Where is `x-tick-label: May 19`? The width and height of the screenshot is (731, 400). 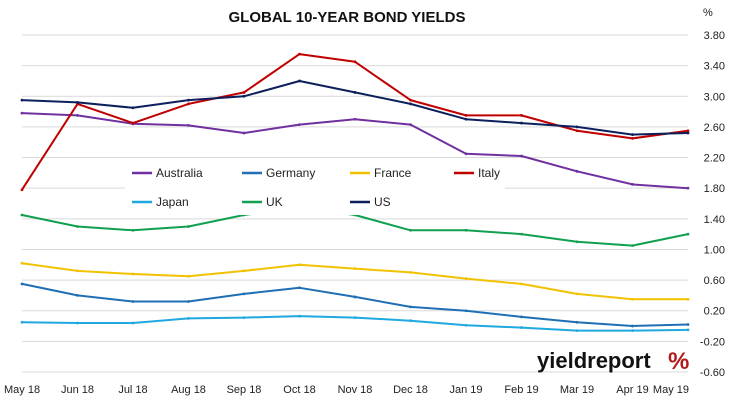
x-tick-label: May 19 is located at coordinates (671, 390).